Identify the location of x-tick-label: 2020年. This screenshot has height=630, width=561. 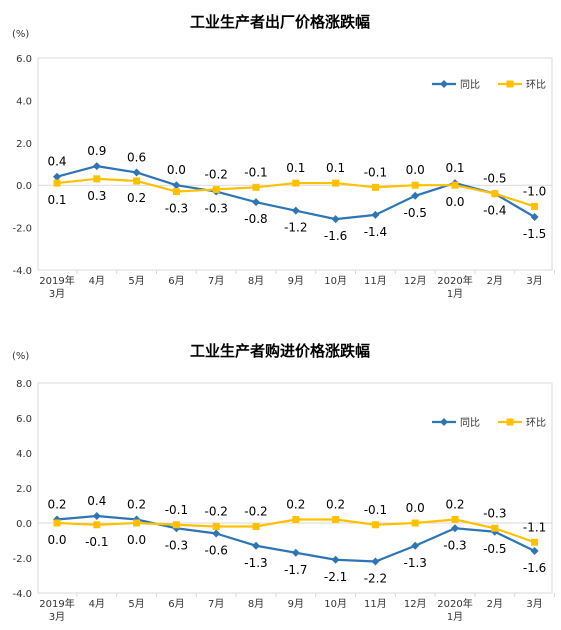
(454, 603).